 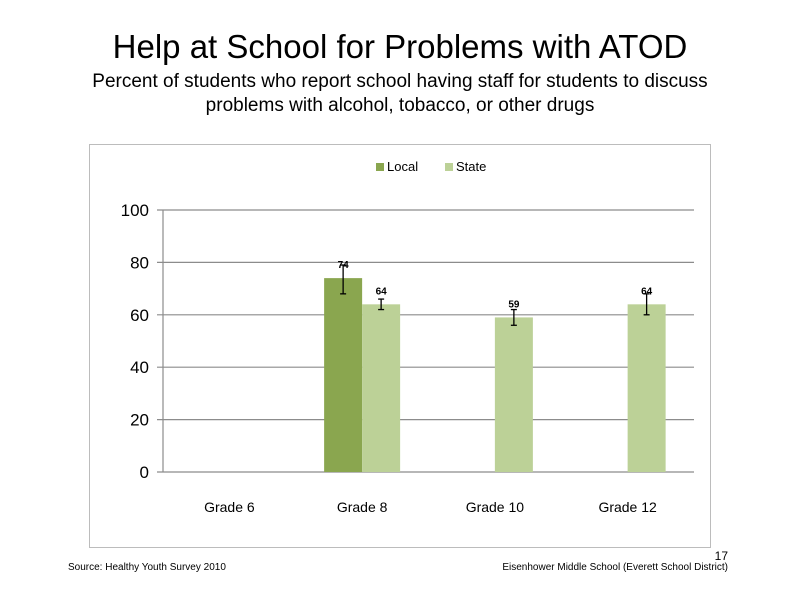 What do you see at coordinates (514, 304) in the screenshot?
I see `data-label: 59` at bounding box center [514, 304].